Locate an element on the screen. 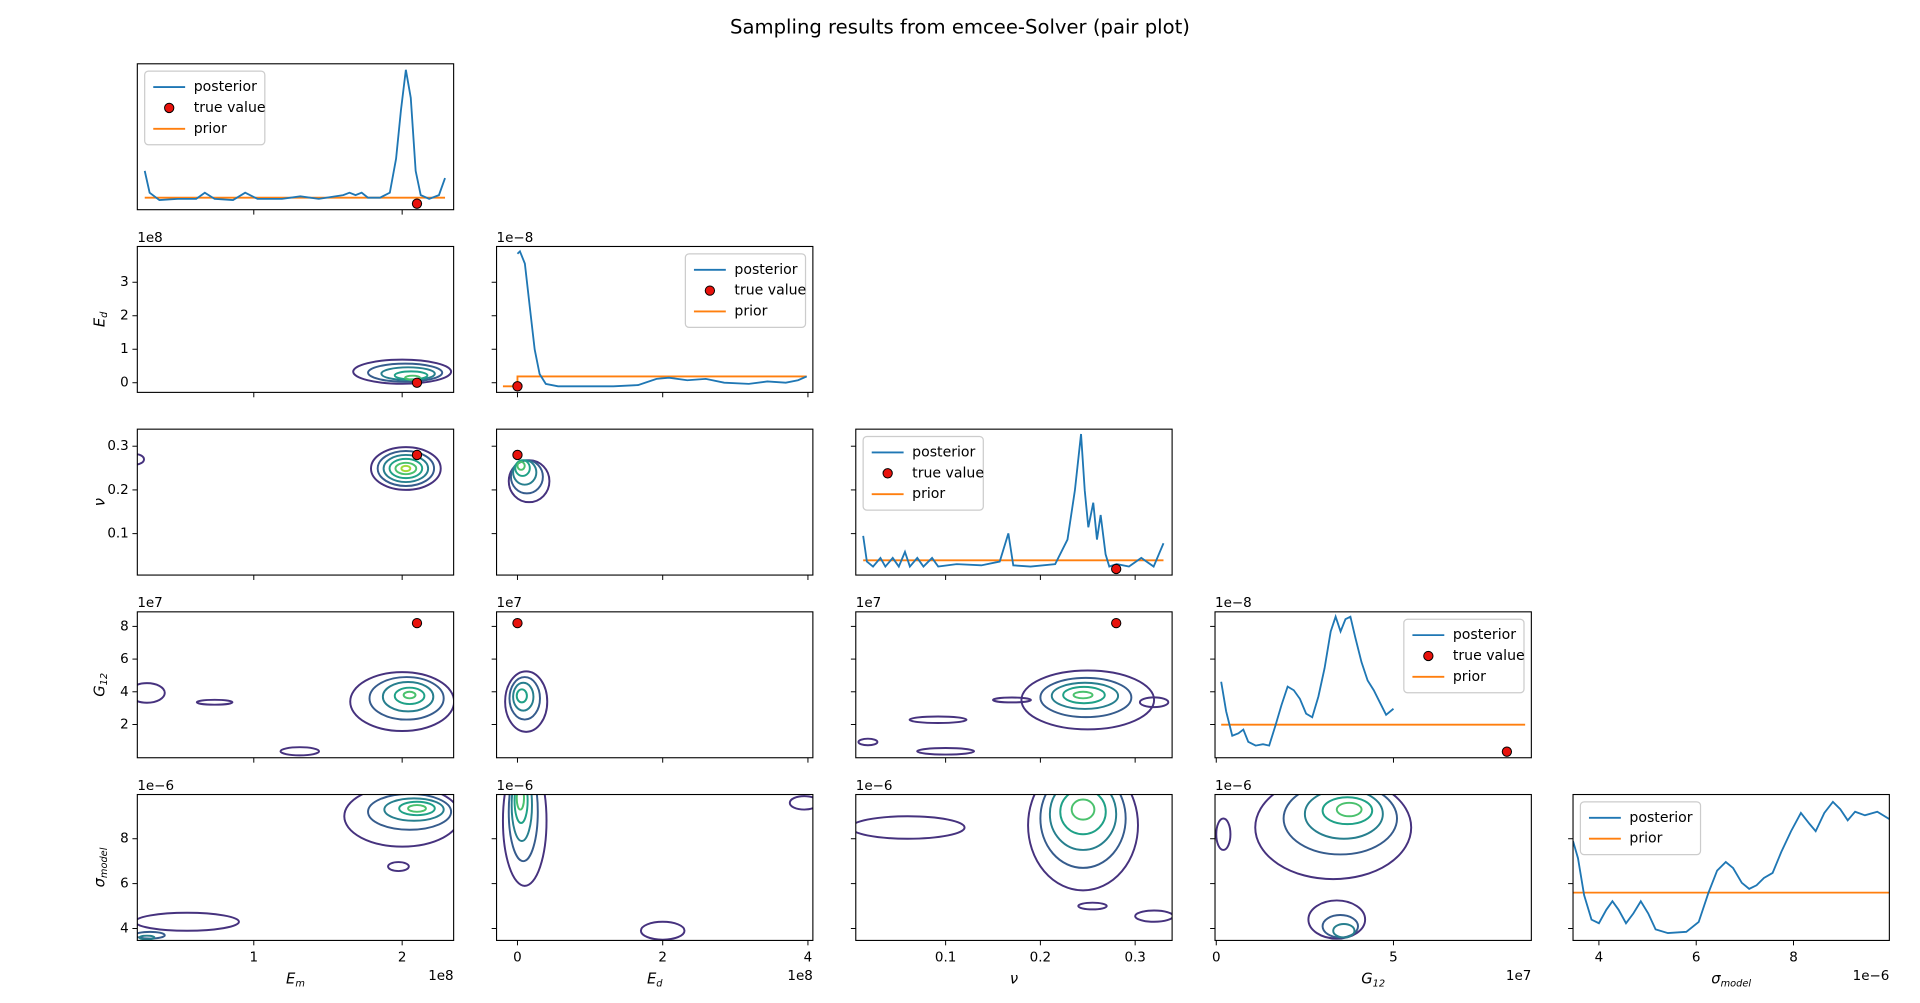  y-tick-label: 0.2 is located at coordinates (117, 490).